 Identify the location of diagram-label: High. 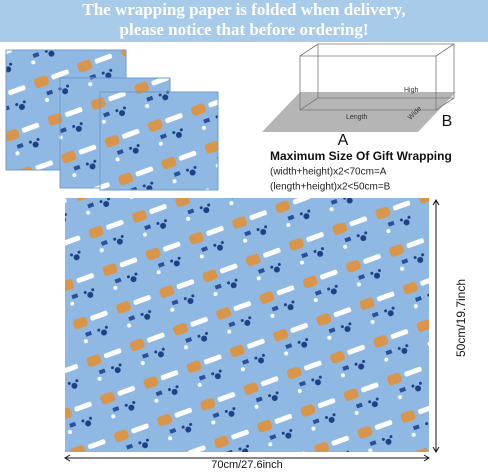
(411, 90).